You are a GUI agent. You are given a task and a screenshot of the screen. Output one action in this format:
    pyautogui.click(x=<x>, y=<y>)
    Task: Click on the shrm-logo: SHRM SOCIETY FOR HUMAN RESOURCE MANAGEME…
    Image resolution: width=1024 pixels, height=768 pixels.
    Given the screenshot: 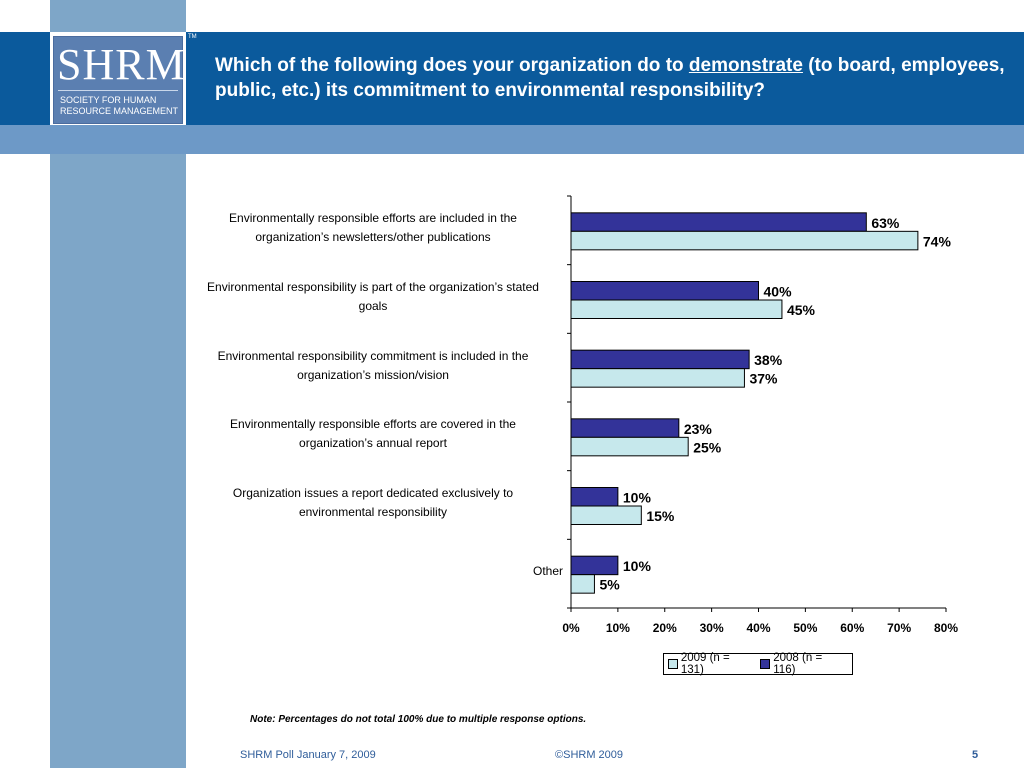 What is the action you would take?
    pyautogui.click(x=118, y=78)
    